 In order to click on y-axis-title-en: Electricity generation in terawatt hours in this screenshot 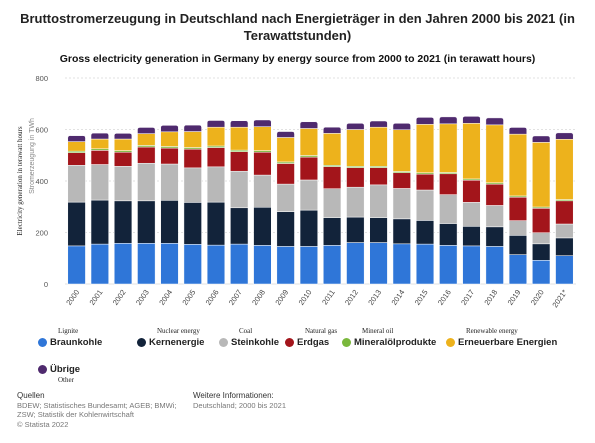, I will do `click(20, 181)`.